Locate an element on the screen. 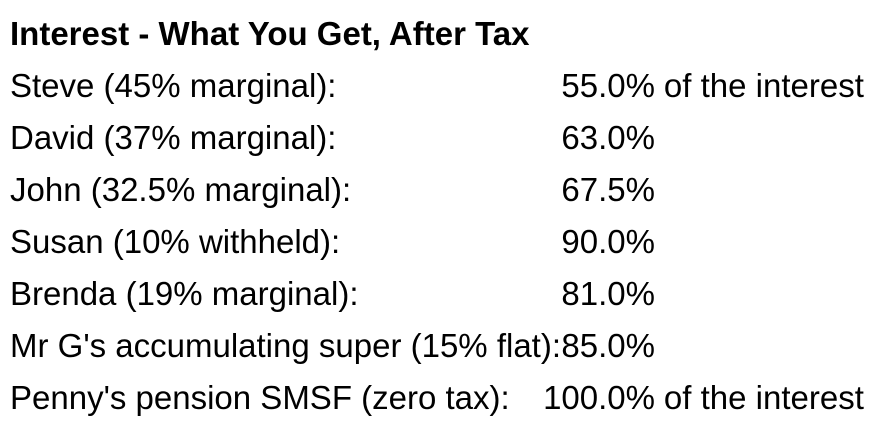 This screenshot has width=890, height=424. row-label: Mr G's accumulating super (15% flat): is located at coordinates (285, 345).